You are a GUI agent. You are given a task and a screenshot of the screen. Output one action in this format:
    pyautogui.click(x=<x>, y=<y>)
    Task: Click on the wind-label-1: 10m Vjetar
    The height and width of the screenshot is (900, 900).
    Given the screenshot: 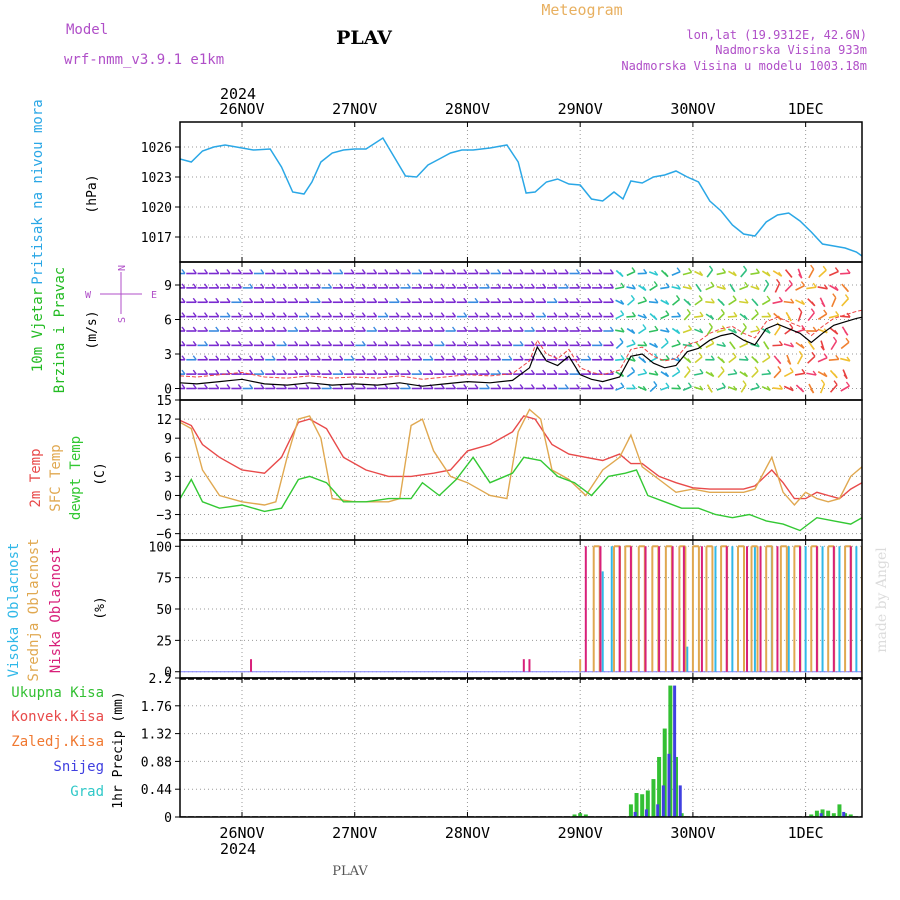 What is the action you would take?
    pyautogui.click(x=38, y=330)
    